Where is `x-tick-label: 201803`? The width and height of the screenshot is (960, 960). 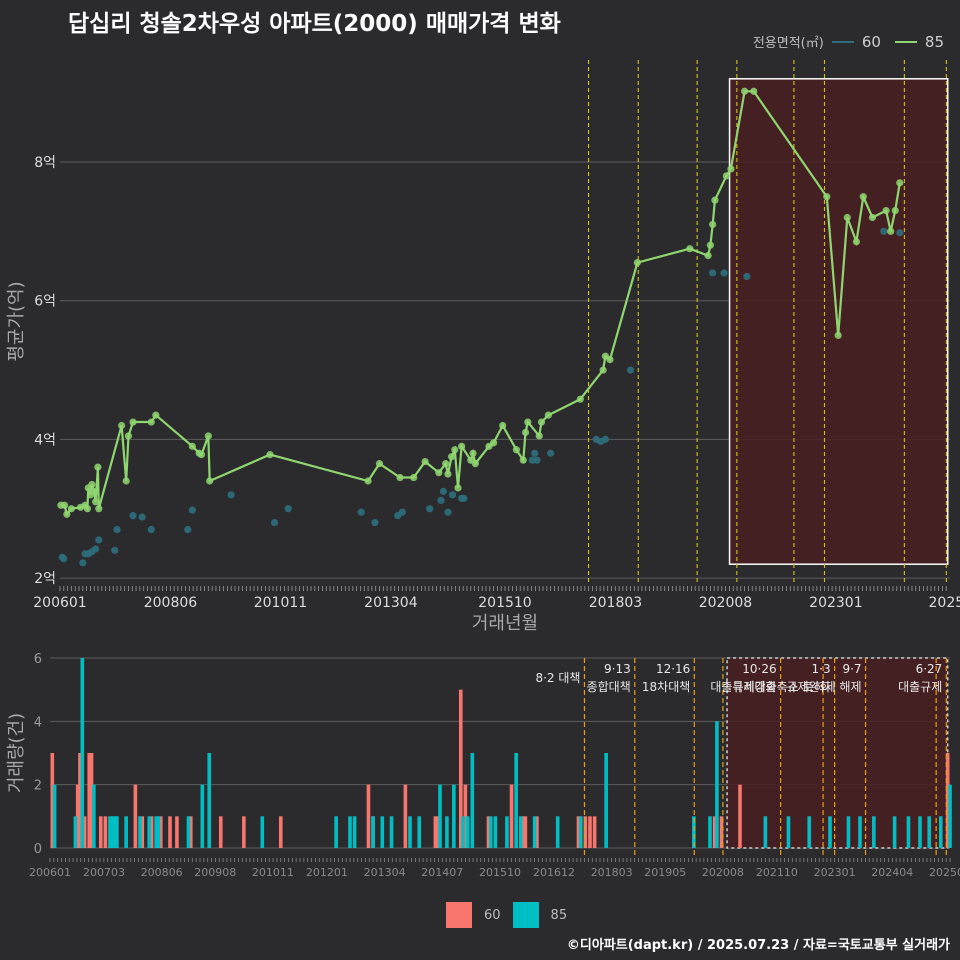 x-tick-label: 201803 is located at coordinates (615, 603).